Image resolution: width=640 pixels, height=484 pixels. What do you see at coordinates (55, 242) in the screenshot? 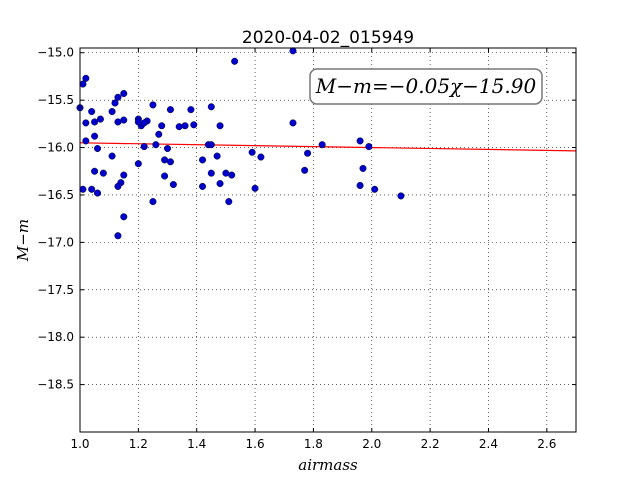
I see `y-tick-label: −17.0` at bounding box center [55, 242].